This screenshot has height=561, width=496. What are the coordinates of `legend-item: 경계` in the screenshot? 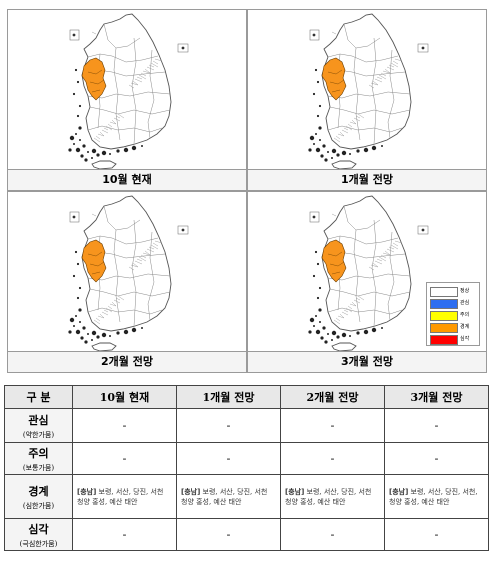 It's located at (454, 327).